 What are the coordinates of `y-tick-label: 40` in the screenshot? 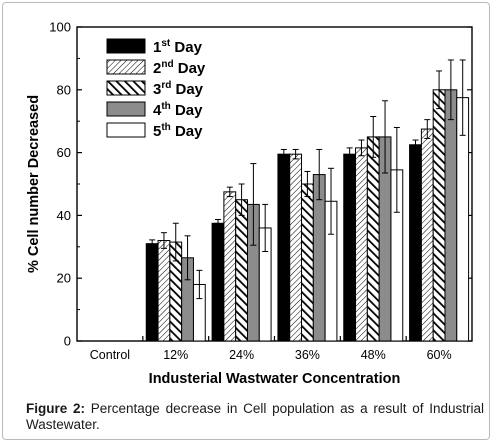 It's located at (64, 215).